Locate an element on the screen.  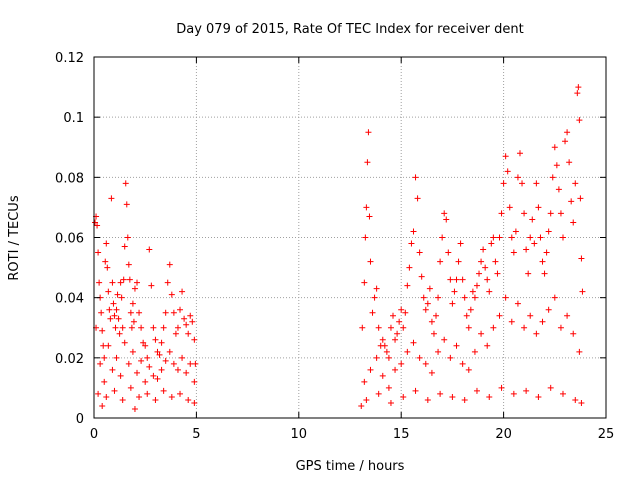
x-tick-label: 10 is located at coordinates (299, 434).